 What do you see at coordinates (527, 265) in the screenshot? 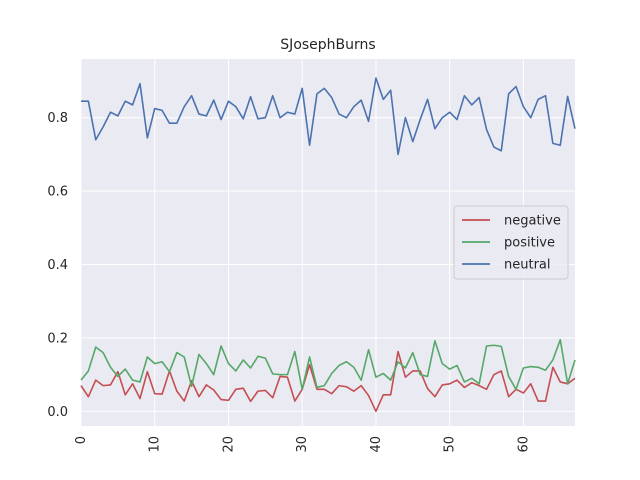
I see `legend-label-neutral: neutral` at bounding box center [527, 265].